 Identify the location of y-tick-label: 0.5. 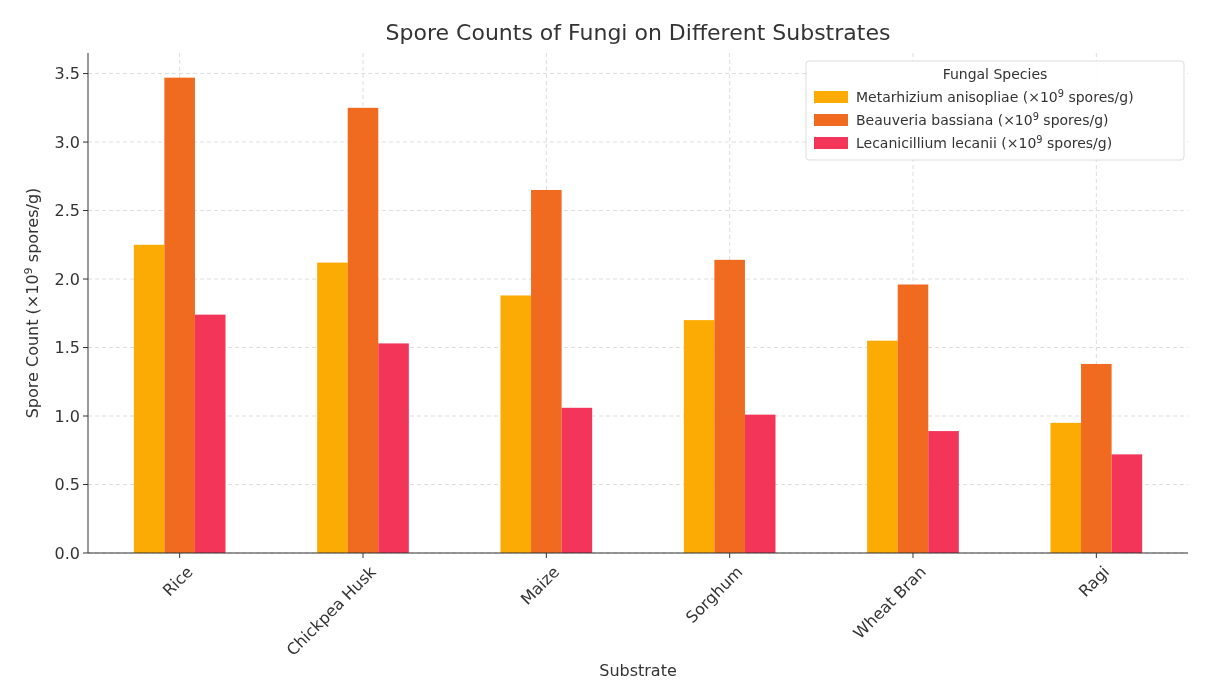
(67, 485).